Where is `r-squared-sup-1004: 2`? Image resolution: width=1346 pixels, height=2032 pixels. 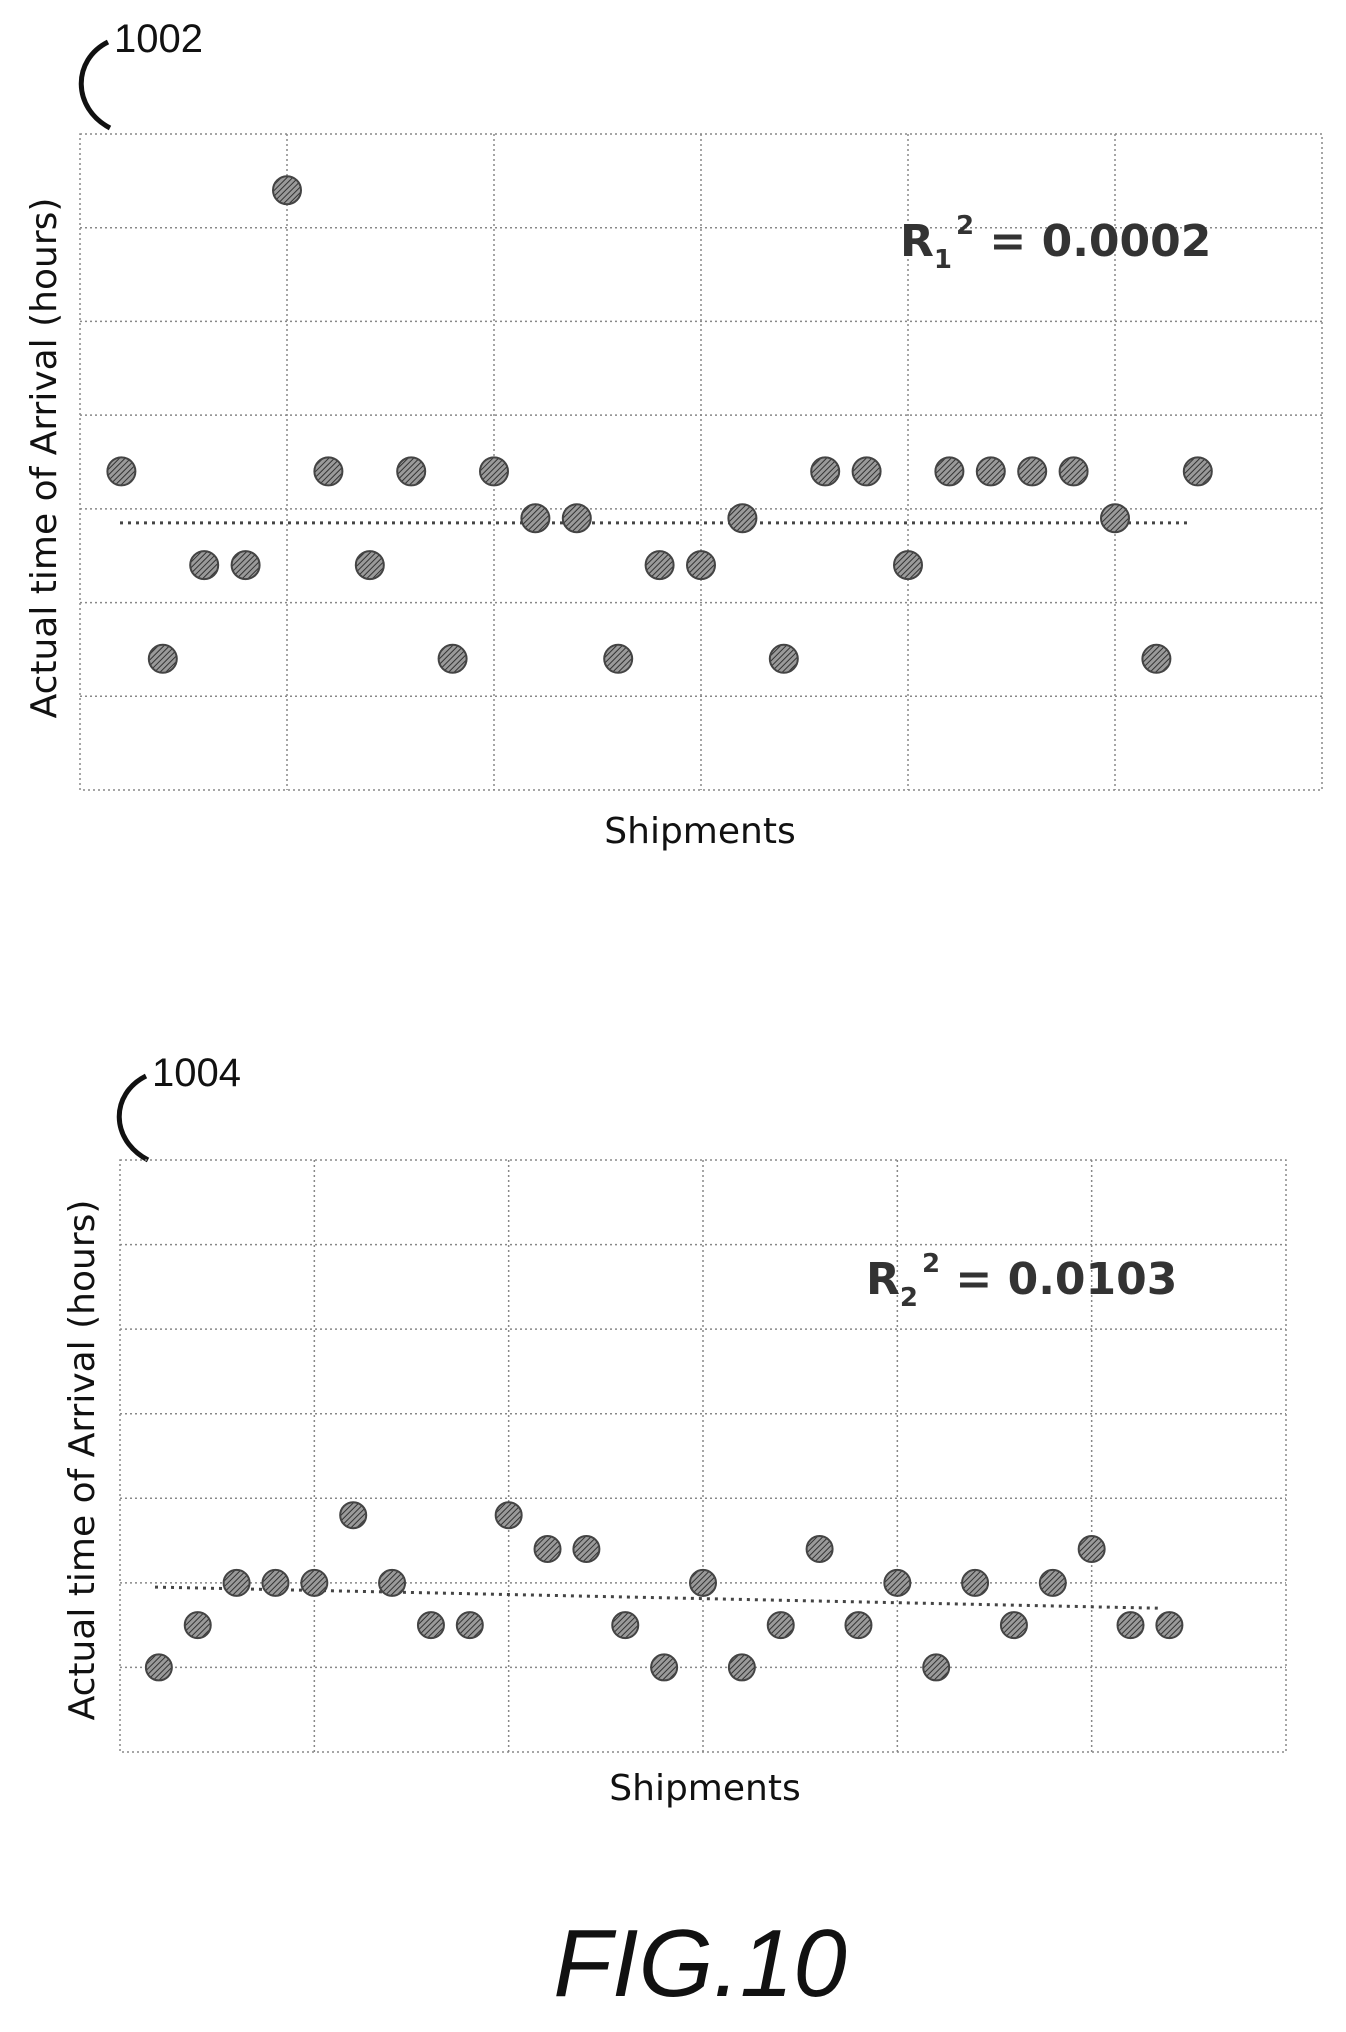
r-squared-sup-1004: 2 is located at coordinates (931, 1264).